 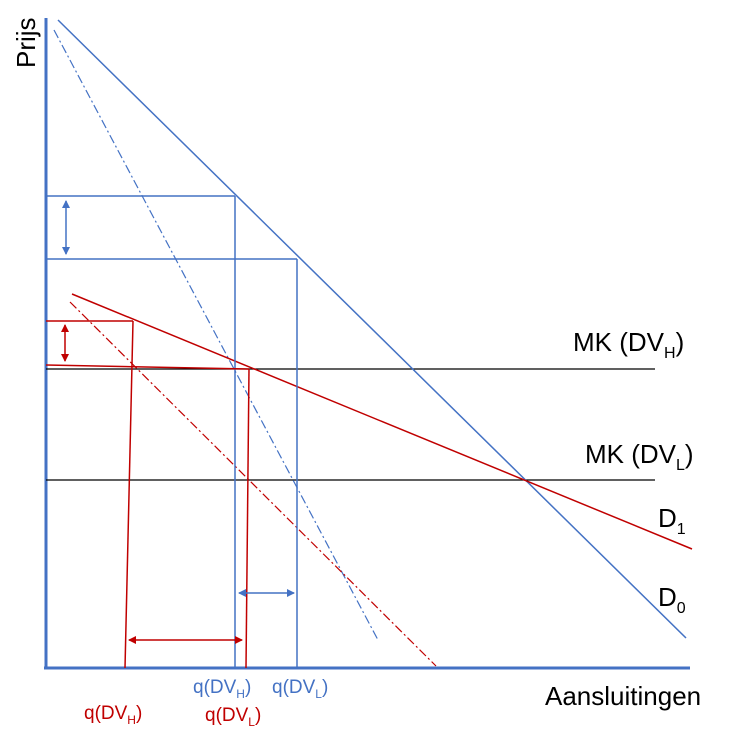 What do you see at coordinates (294, 687) in the screenshot?
I see `q-blue-low-main: q(DV` at bounding box center [294, 687].